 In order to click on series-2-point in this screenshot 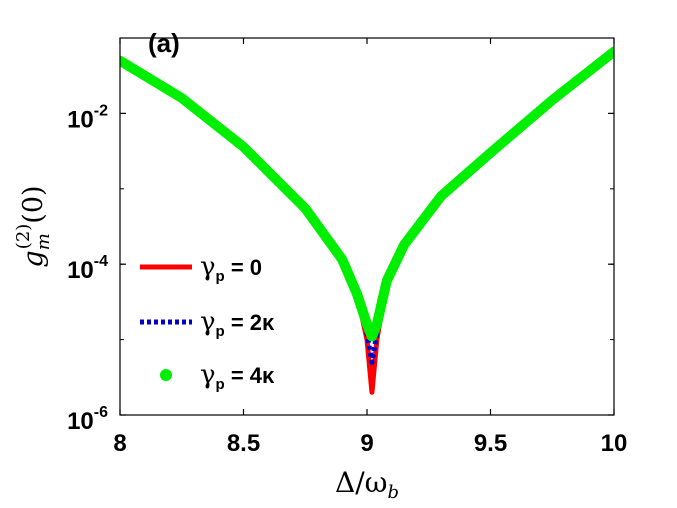, I will do `click(611, 51)`.